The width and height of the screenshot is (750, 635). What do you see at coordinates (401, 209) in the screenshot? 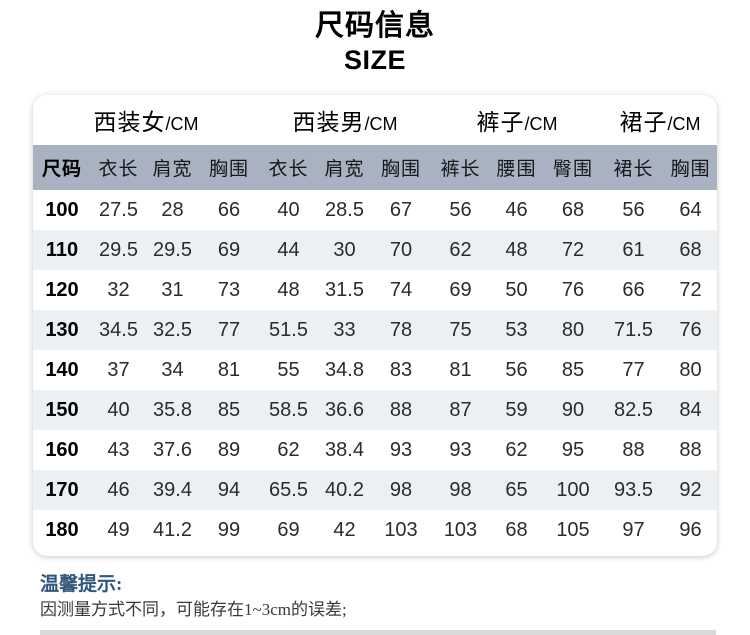
I see `value-cell: 67` at bounding box center [401, 209].